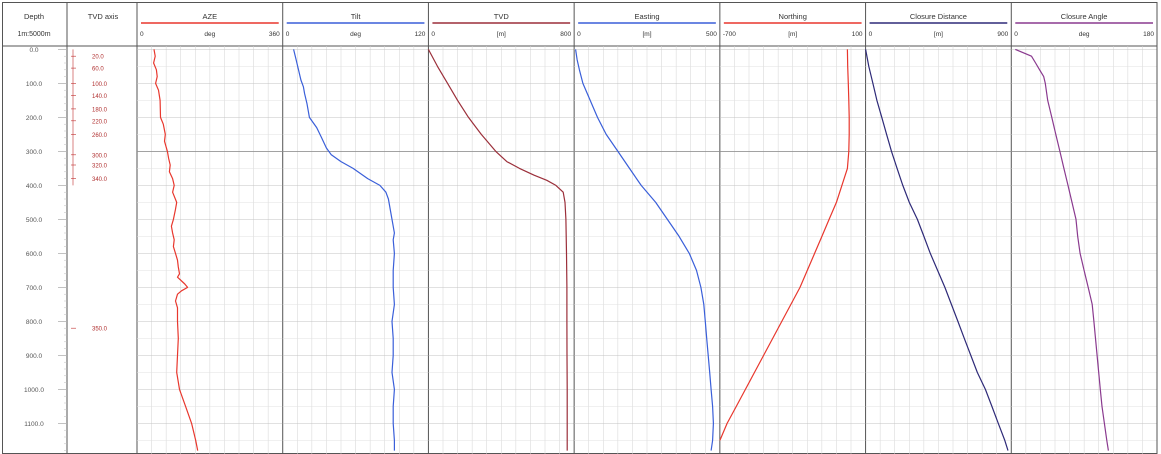 Image resolution: width=1161 pixels, height=454 pixels. I want to click on depth-scale-label: 1m:5000m, so click(33, 34).